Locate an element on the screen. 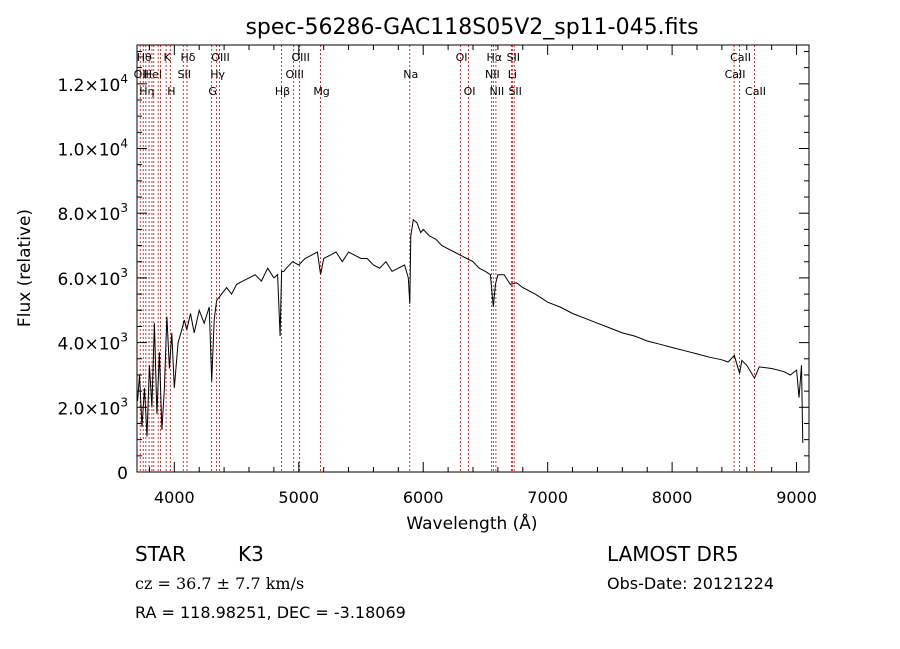 This screenshot has width=900, height=649. y-tick-label: 0 is located at coordinates (122, 474).